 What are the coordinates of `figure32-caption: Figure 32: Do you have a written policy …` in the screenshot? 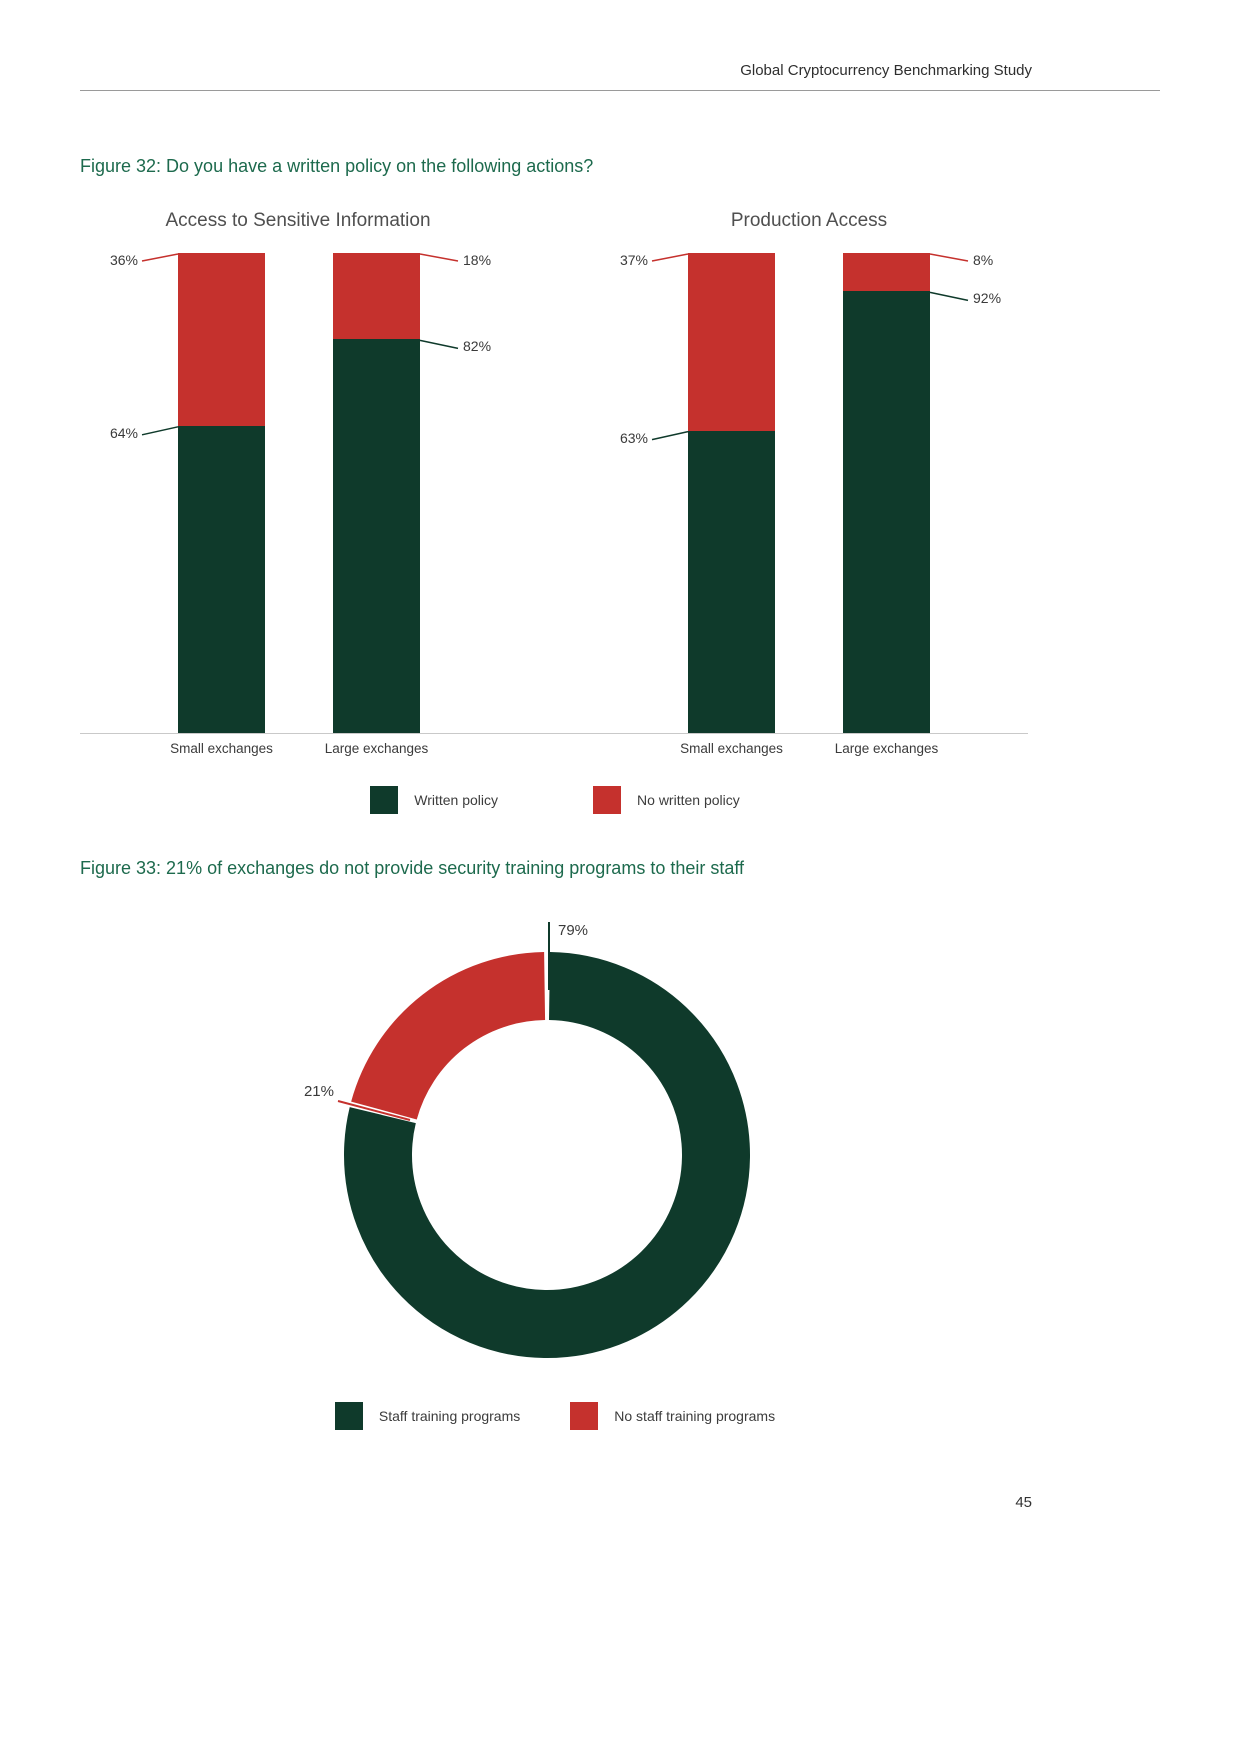 It's located at (337, 166).